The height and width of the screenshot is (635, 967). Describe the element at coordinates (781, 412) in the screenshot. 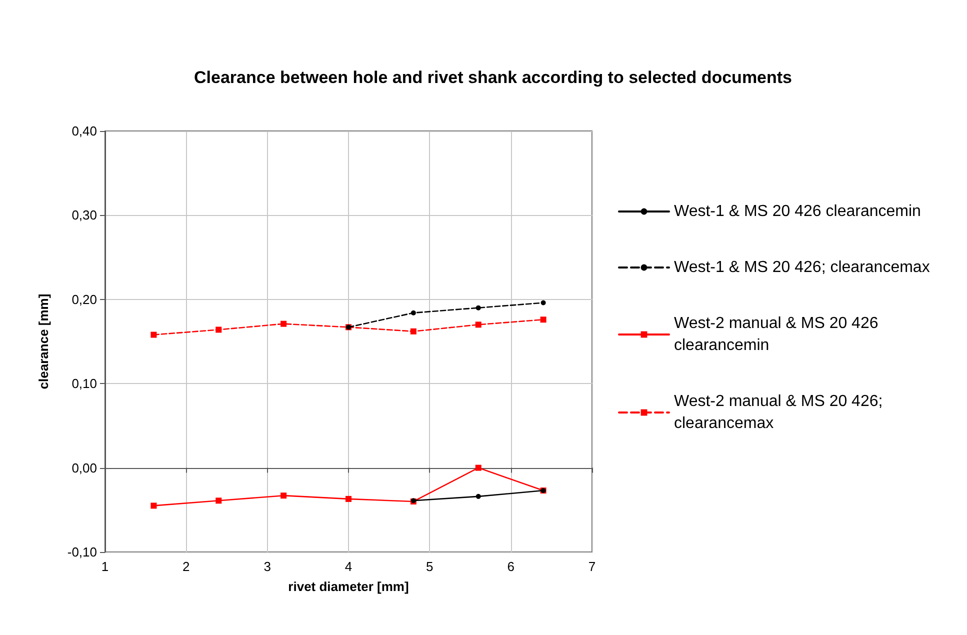

I see `legend-label: West-2 manual & MS 20 426; clearancemax` at that location.